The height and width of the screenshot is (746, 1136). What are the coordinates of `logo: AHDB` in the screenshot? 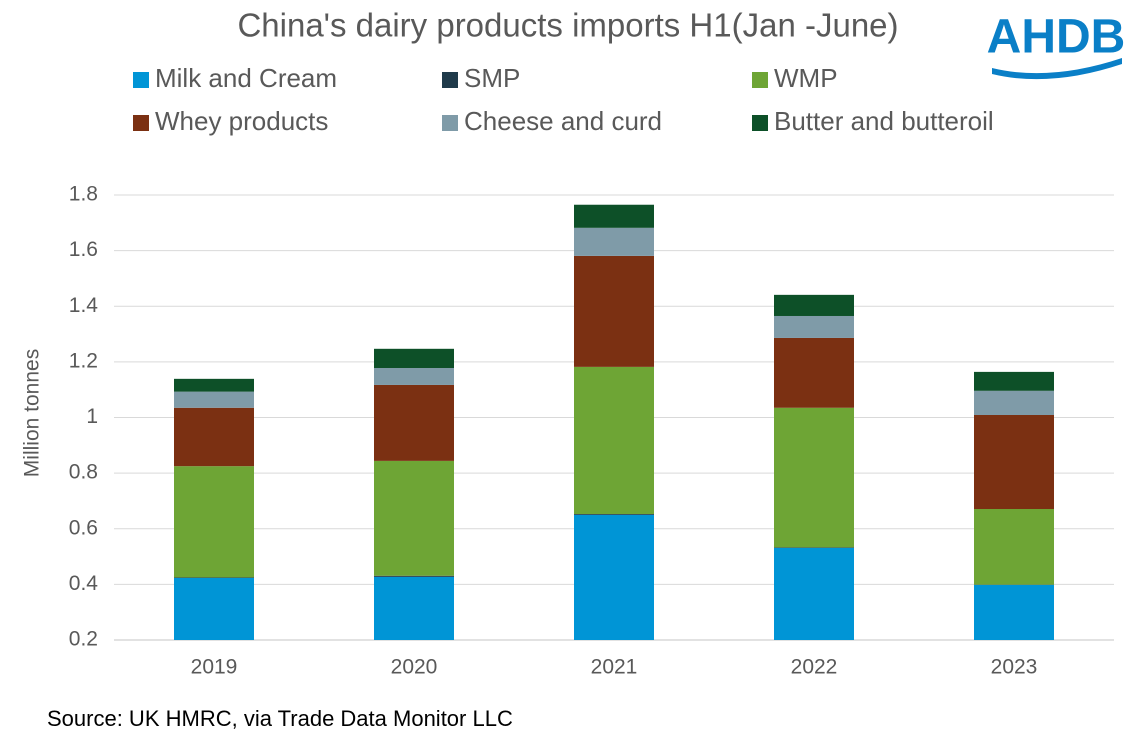 It's located at (1056, 37).